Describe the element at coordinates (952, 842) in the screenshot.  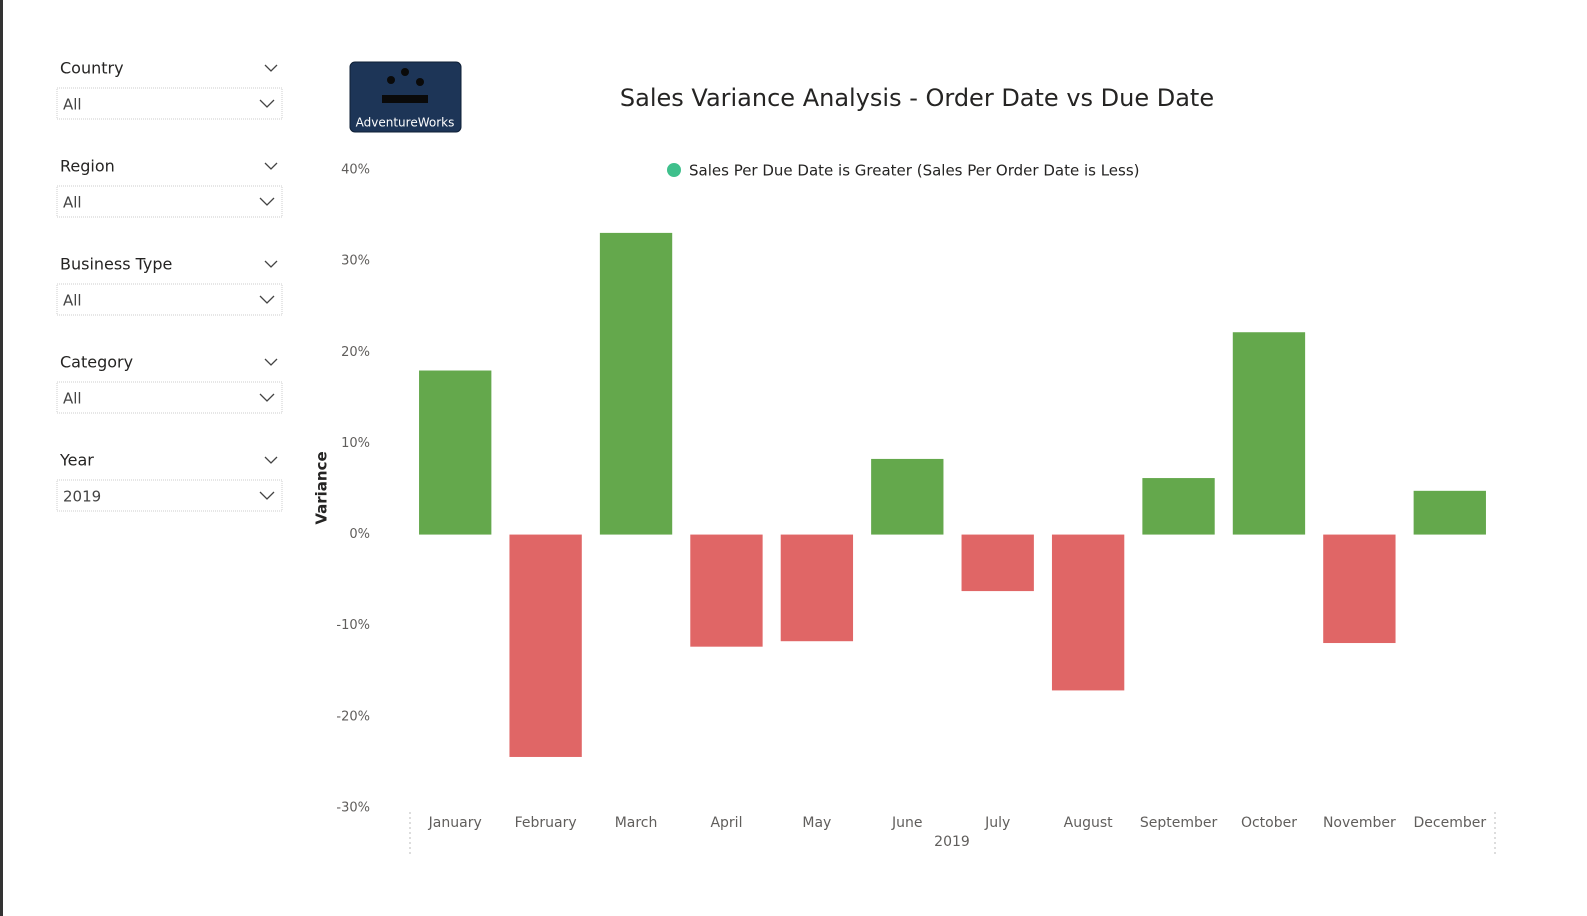
I see `x-axis-label: 2019` at that location.